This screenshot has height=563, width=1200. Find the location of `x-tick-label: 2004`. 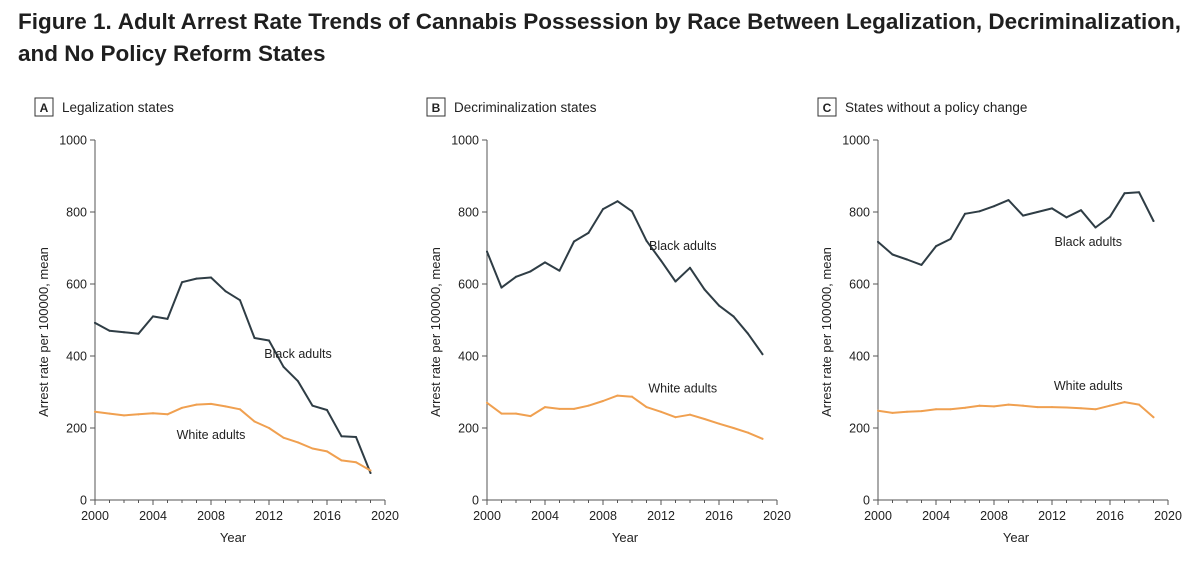

x-tick-label: 2004 is located at coordinates (153, 516).